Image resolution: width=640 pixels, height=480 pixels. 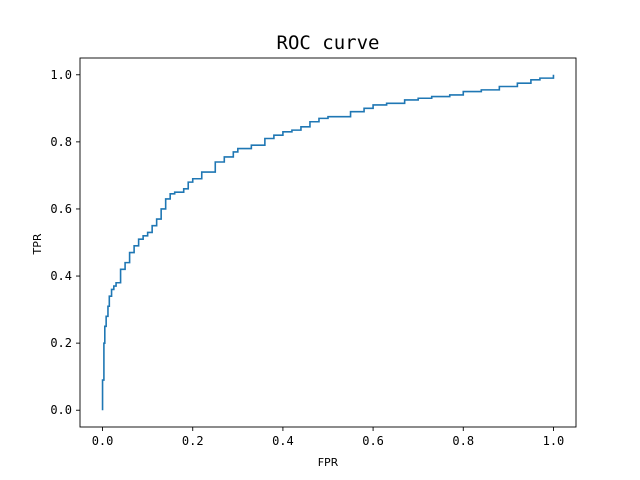 What do you see at coordinates (103, 441) in the screenshot?
I see `x-tick-label: 0.0` at bounding box center [103, 441].